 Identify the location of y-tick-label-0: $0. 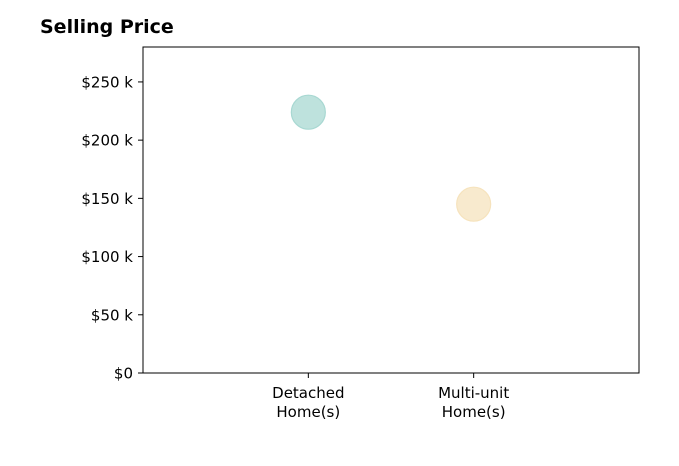
(123, 374).